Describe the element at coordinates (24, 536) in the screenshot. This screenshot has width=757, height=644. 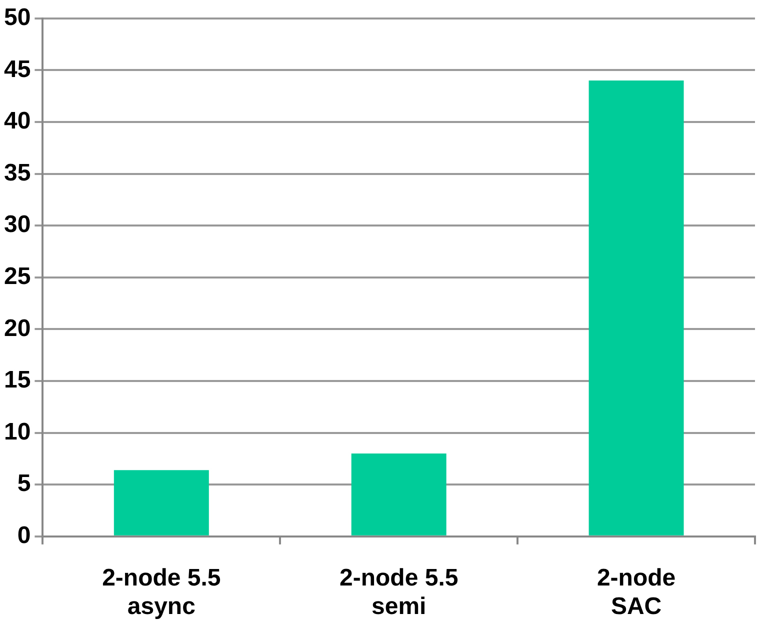
I see `y-tick-label: 0` at that location.